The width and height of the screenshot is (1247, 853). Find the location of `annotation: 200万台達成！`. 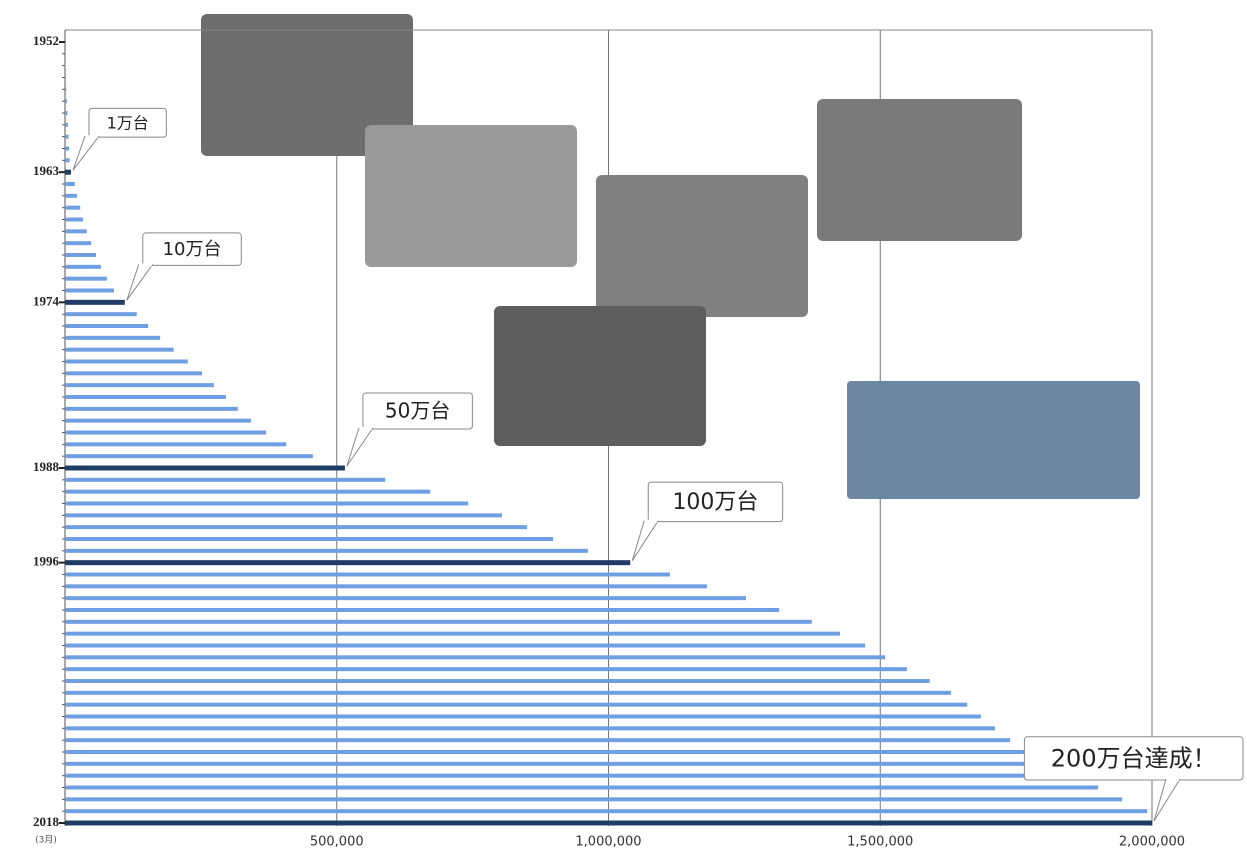

annotation: 200万台達成！ is located at coordinates (1134, 758).